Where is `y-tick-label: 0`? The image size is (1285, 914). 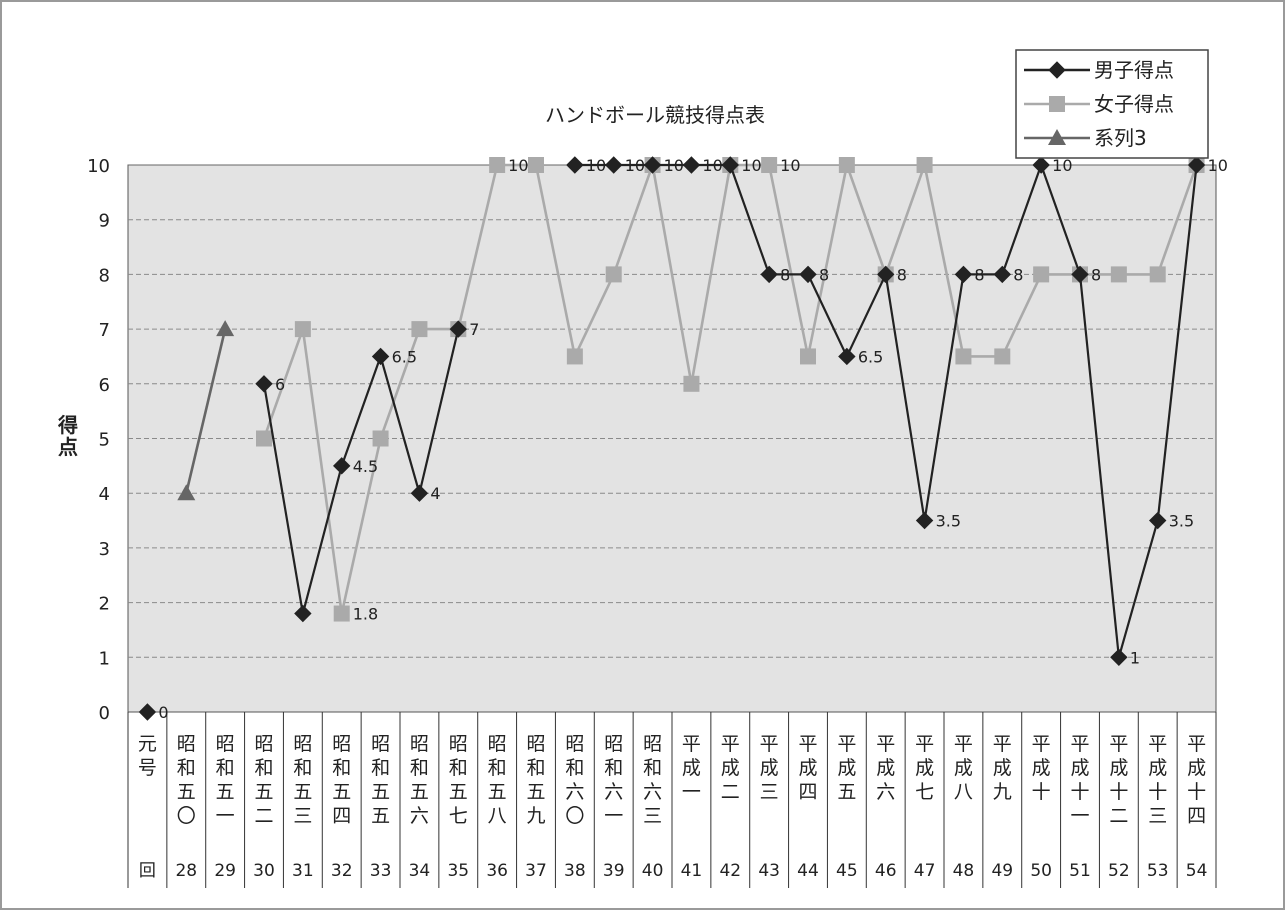 y-tick-label: 0 is located at coordinates (104, 713).